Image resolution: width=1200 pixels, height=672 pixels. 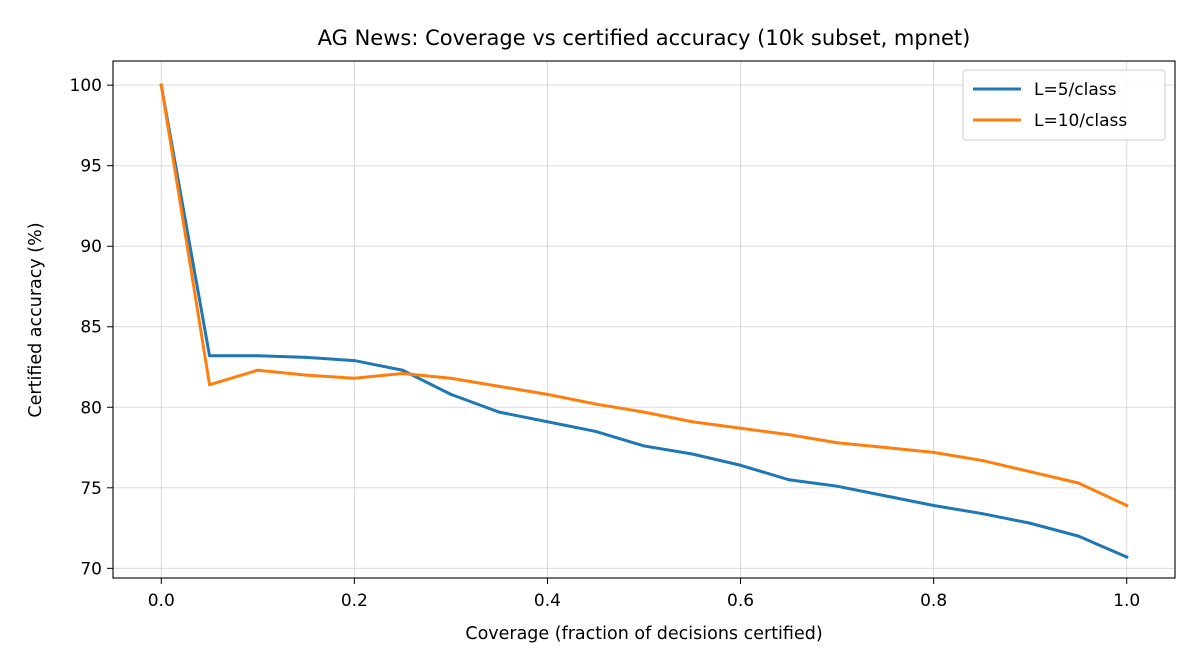 What do you see at coordinates (36, 319) in the screenshot?
I see `y-axis-label: Certified accuracy (%)` at bounding box center [36, 319].